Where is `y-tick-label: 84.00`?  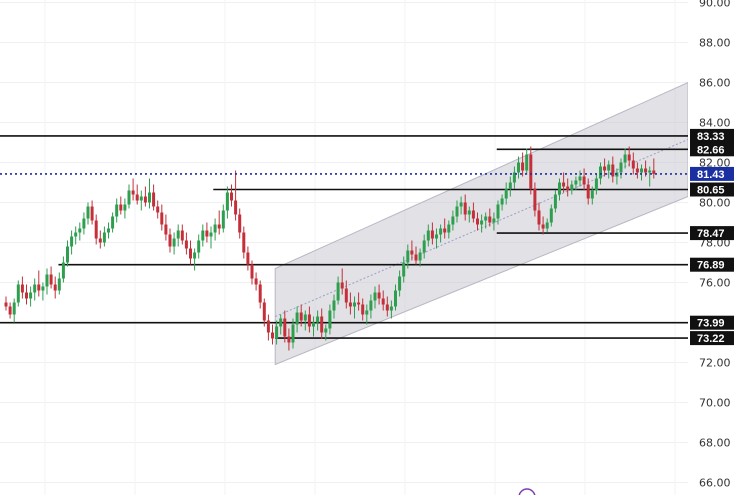 y-tick-label: 84.00 is located at coordinates (715, 123).